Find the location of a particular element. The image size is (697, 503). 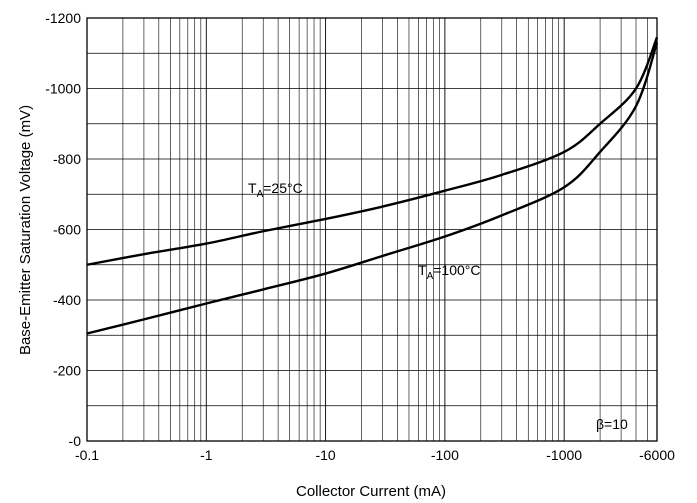

y-tick-label: -400 is located at coordinates (67, 300).